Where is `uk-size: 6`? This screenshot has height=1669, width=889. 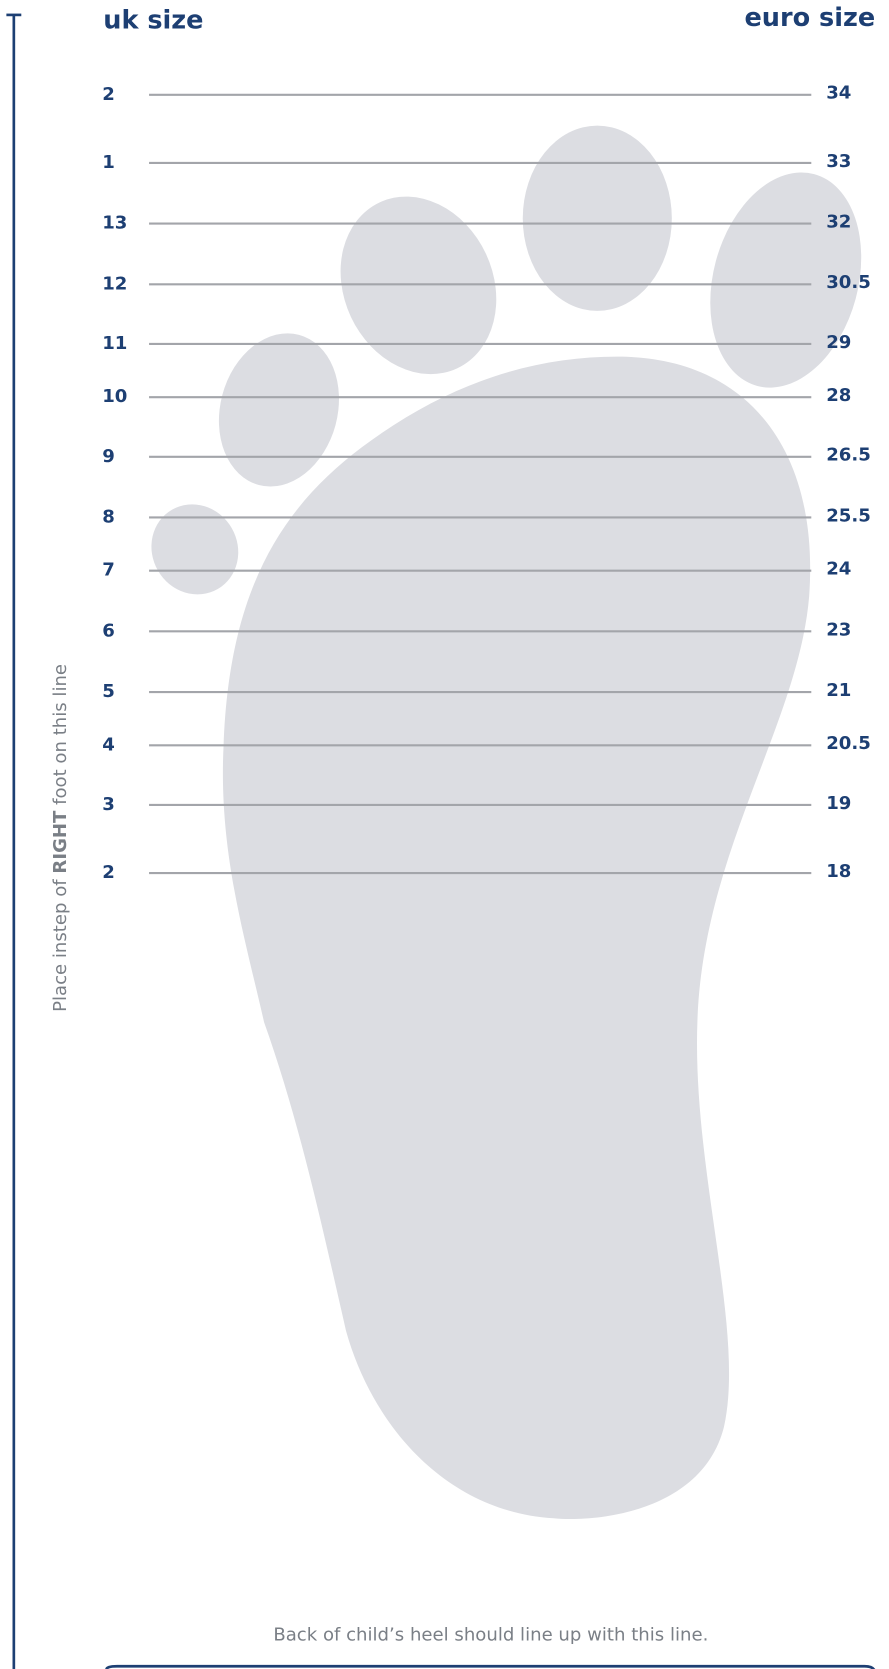 uk-size: 6 is located at coordinates (108, 630).